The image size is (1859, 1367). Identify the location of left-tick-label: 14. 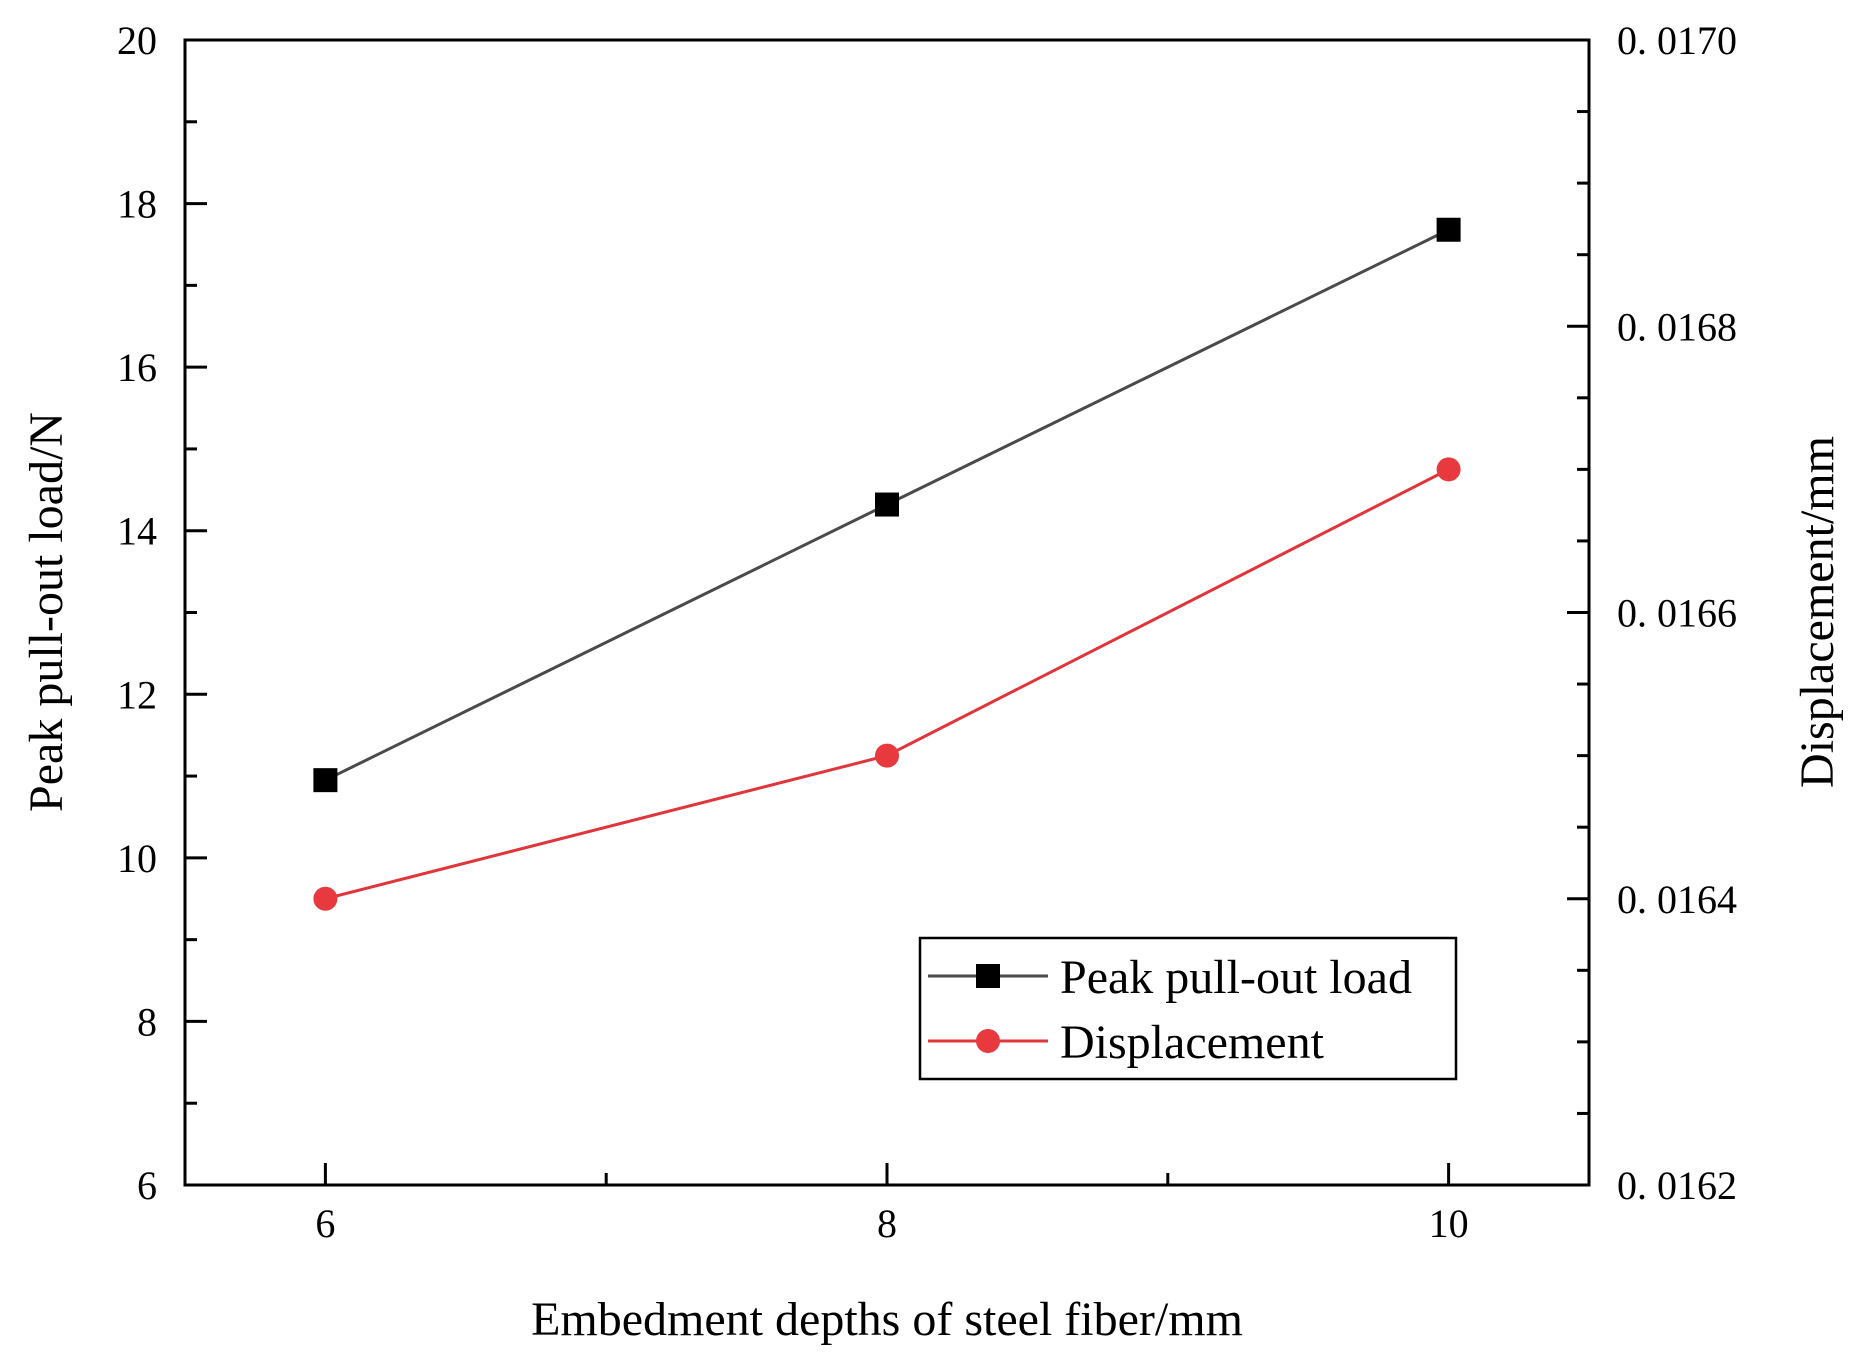
(137, 531).